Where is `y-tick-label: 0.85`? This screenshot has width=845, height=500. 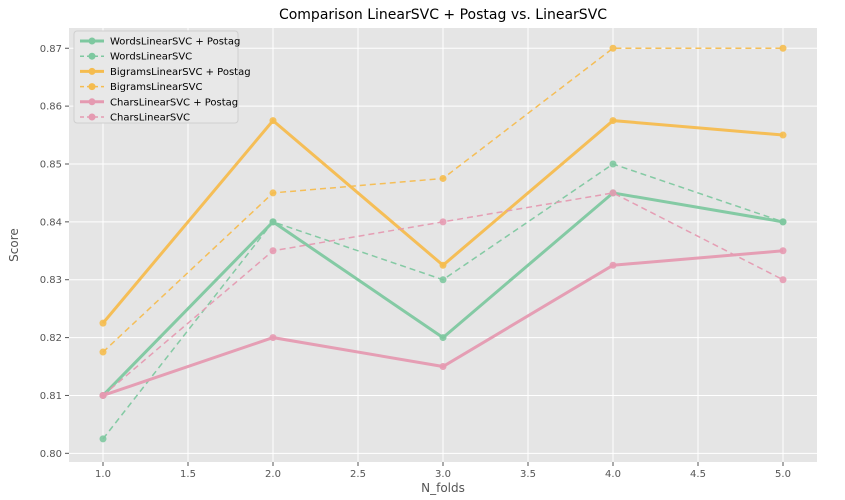
y-tick-label: 0.85 is located at coordinates (51, 164).